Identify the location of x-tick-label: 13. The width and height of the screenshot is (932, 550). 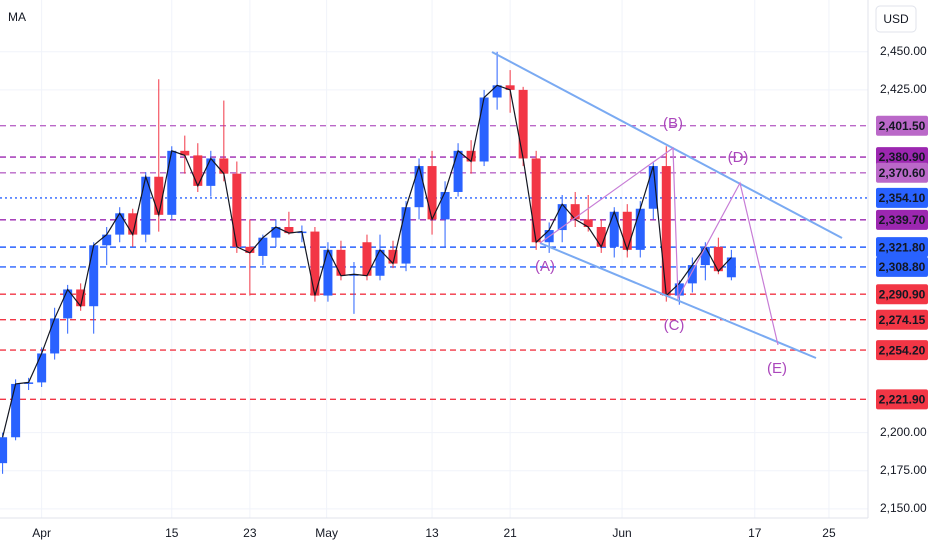
(432, 533).